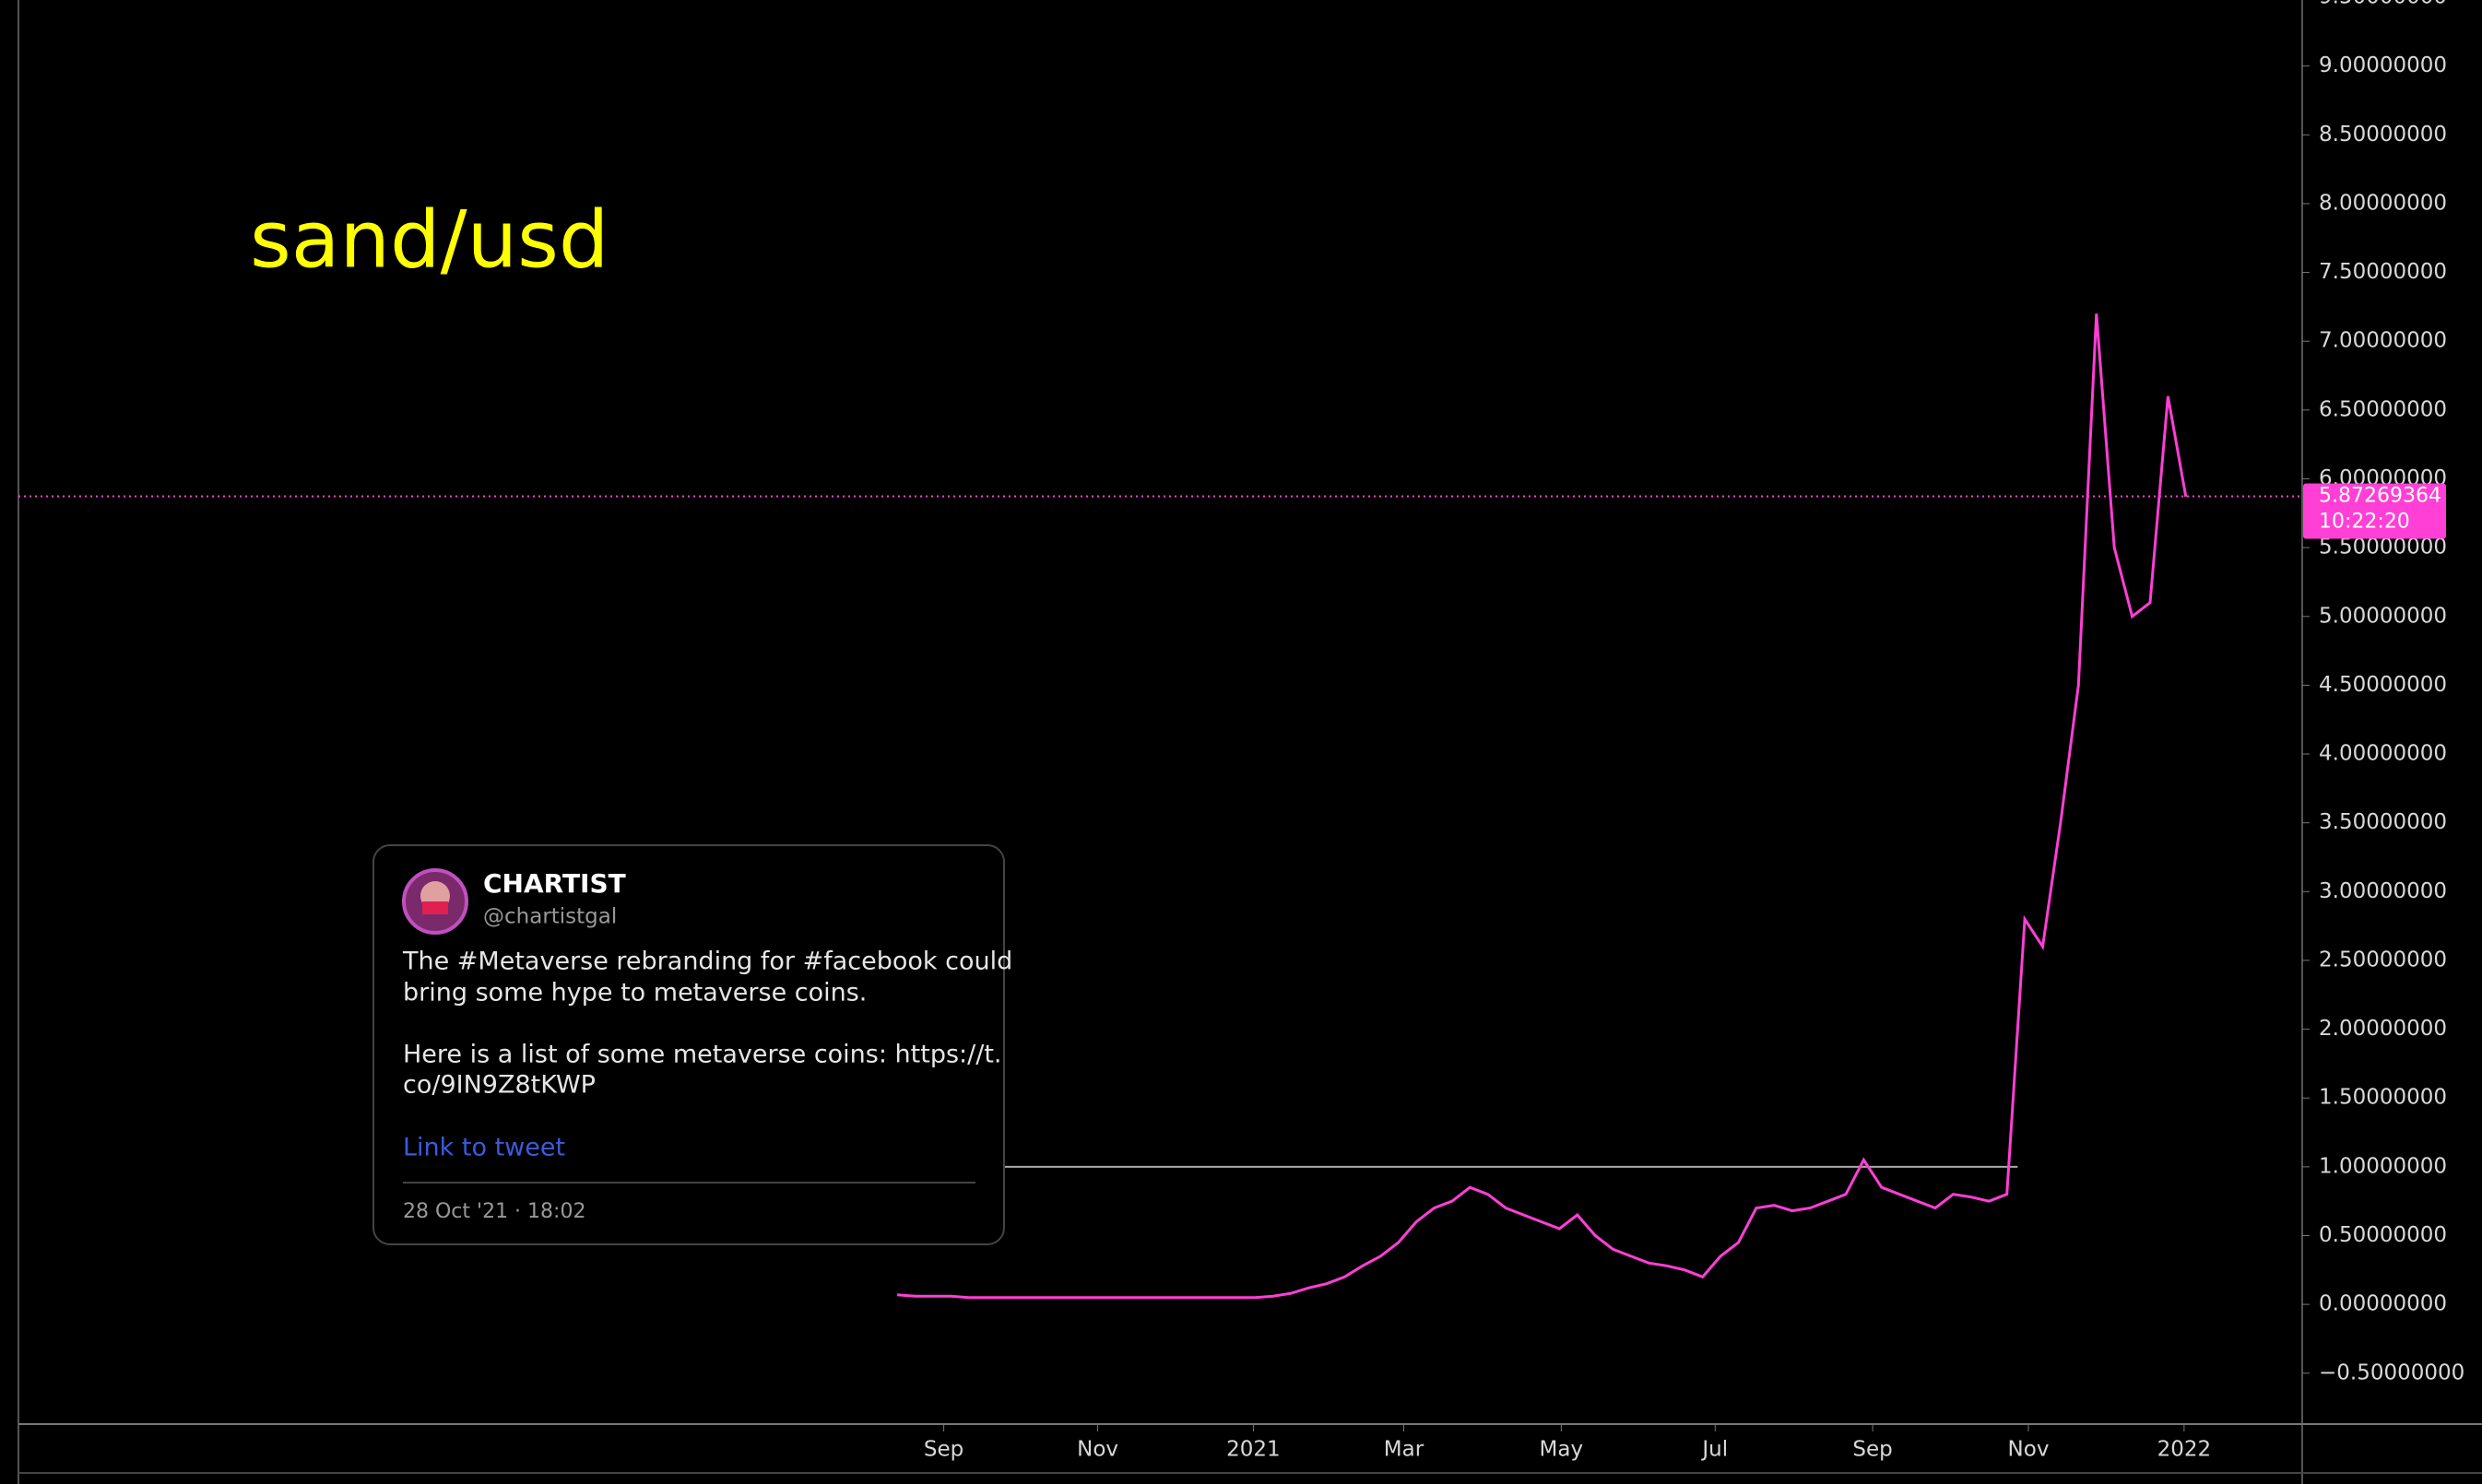  I want to click on y-tick-label: 3.00000000, so click(2383, 891).